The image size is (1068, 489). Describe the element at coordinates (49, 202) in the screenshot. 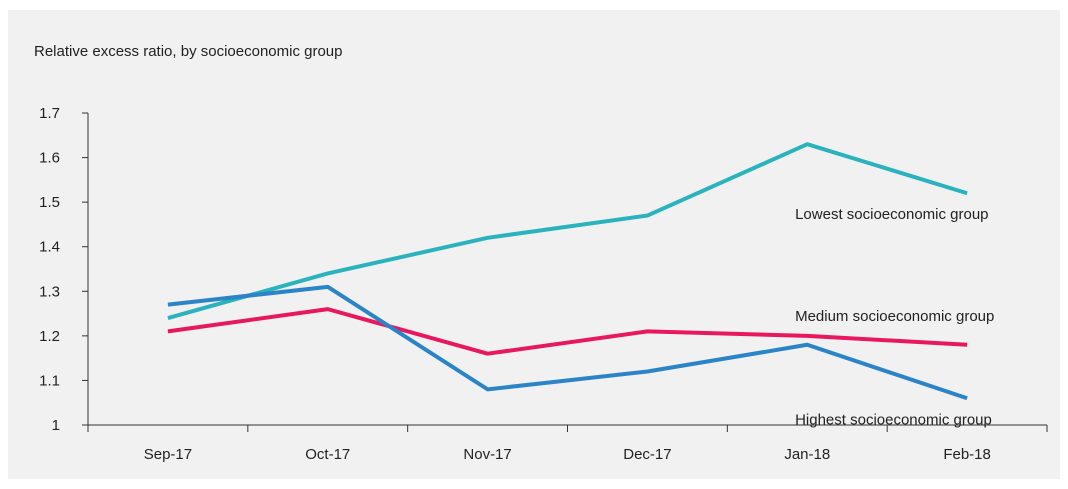

I see `y-tick-label: 1.5` at that location.